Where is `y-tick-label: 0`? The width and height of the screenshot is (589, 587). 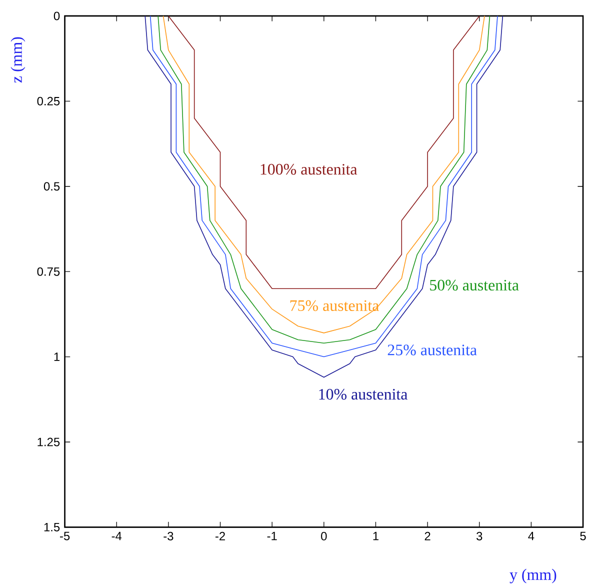
y-tick-label: 0 is located at coordinates (57, 16).